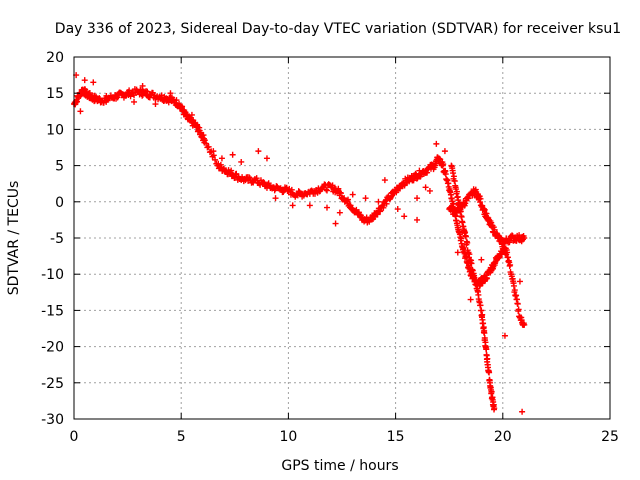 The height and width of the screenshot is (480, 640). Describe the element at coordinates (52, 348) in the screenshot. I see `y-tick-label: -20` at that location.